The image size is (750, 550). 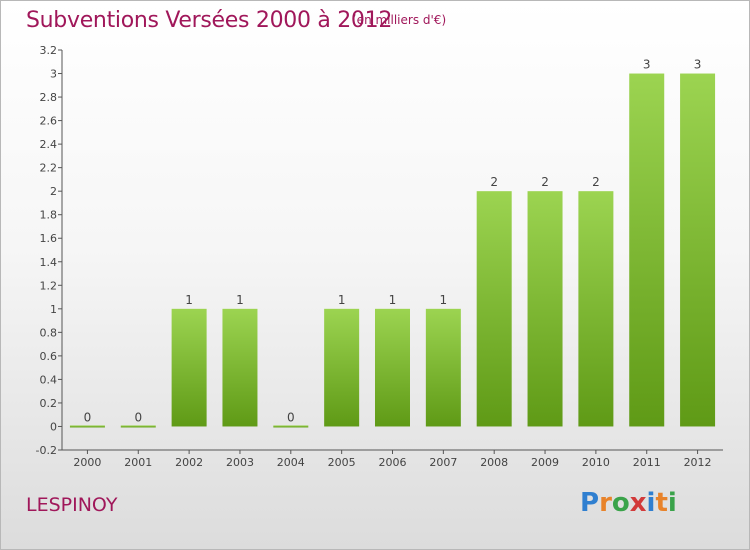 What do you see at coordinates (72, 505) in the screenshot?
I see `commune-name: LESPINOY` at bounding box center [72, 505].